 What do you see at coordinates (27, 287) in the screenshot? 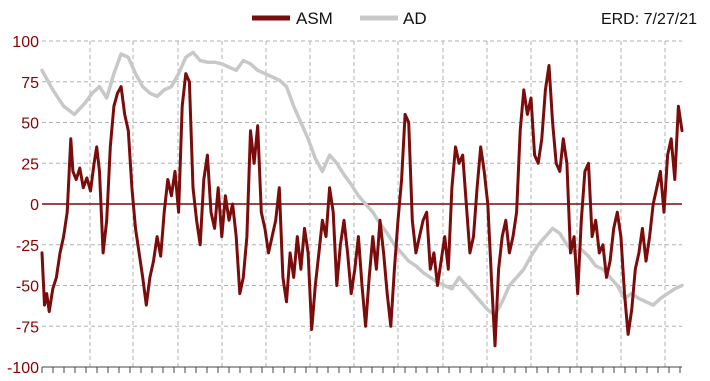
I see `y-tick-label: -50` at bounding box center [27, 287].